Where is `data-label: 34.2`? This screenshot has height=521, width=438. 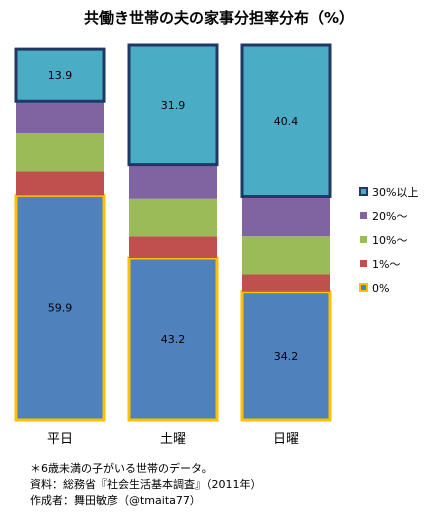 data-label: 34.2 is located at coordinates (286, 356).